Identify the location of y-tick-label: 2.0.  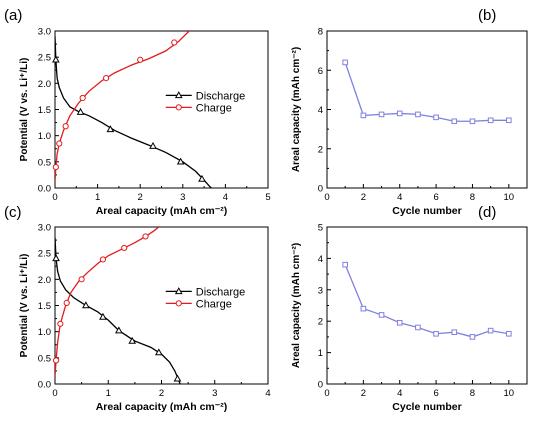
(44, 280).